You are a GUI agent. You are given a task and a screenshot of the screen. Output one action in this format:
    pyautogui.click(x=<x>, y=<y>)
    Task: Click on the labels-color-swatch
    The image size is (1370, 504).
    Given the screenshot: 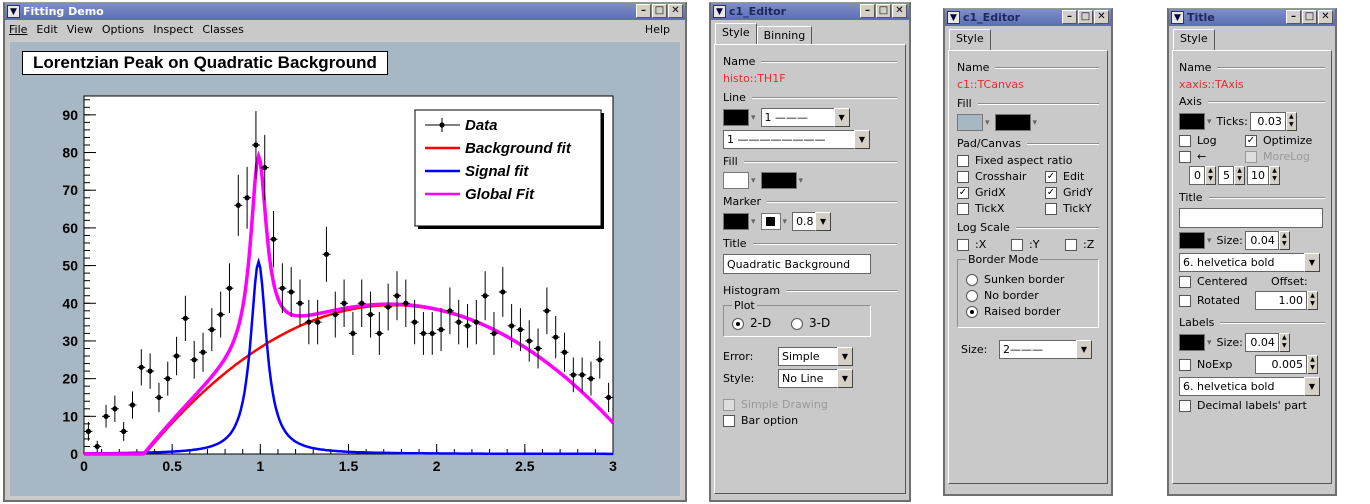 What is the action you would take?
    pyautogui.click(x=1192, y=342)
    